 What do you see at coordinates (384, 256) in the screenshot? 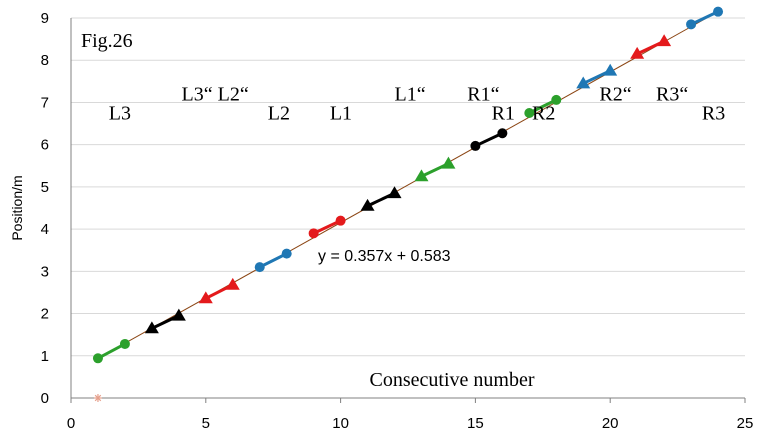
I see `trendline-equation: y = 0.357x + 0.583` at bounding box center [384, 256].